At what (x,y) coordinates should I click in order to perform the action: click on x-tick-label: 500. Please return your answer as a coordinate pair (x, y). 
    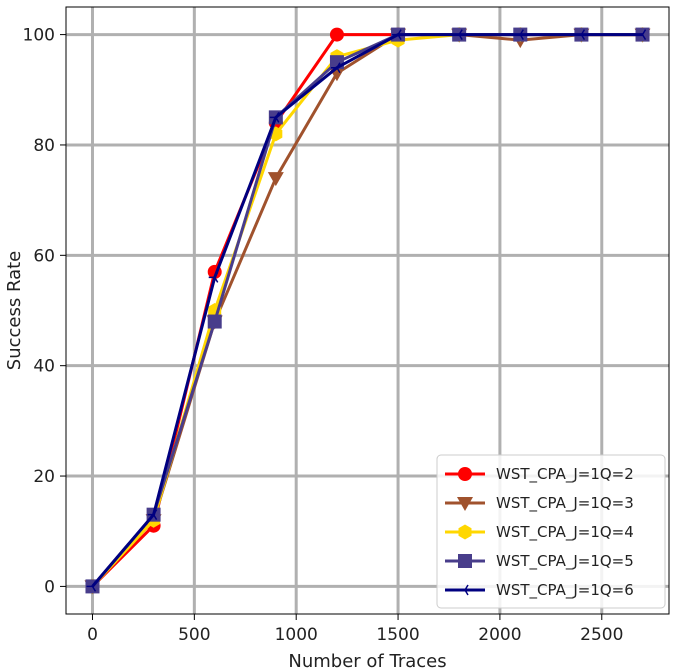
    Looking at the image, I should click on (194, 635).